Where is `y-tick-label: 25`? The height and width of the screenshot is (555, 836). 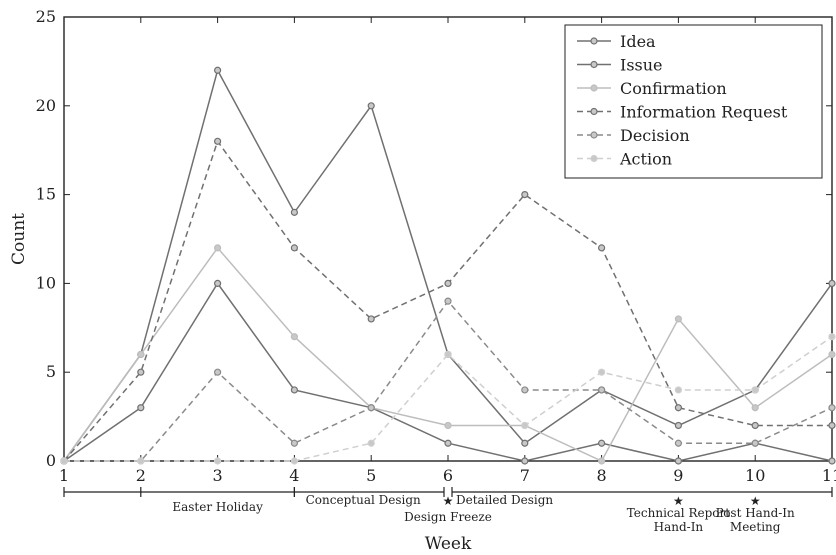 y-tick-label: 25 is located at coordinates (46, 16).